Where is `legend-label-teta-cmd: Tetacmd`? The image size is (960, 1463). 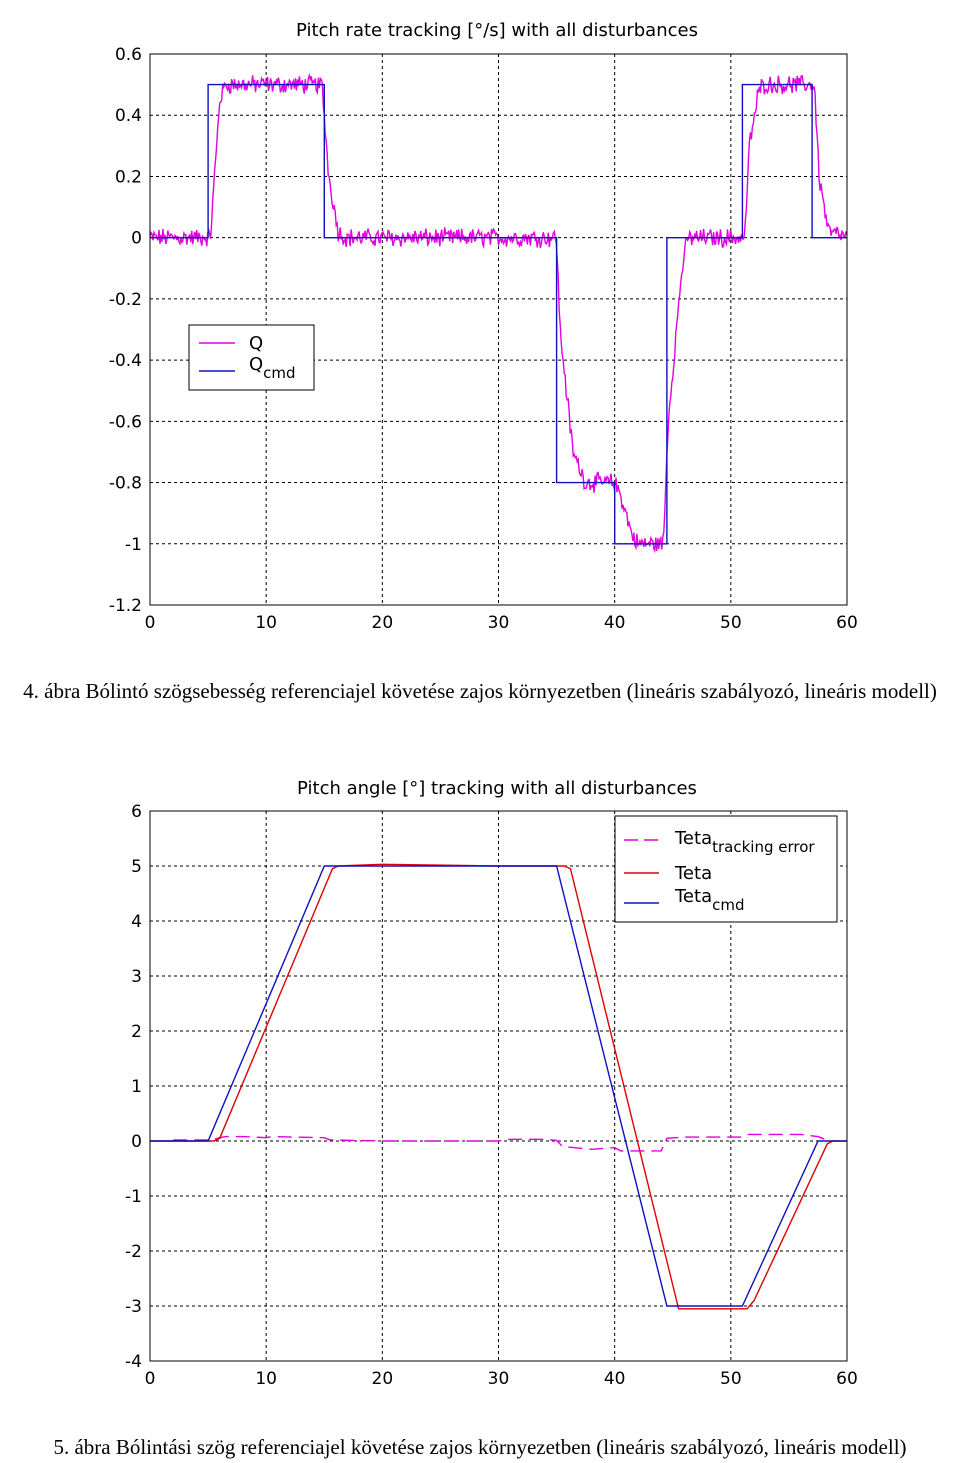 legend-label-teta-cmd: Tetacmd is located at coordinates (709, 900).